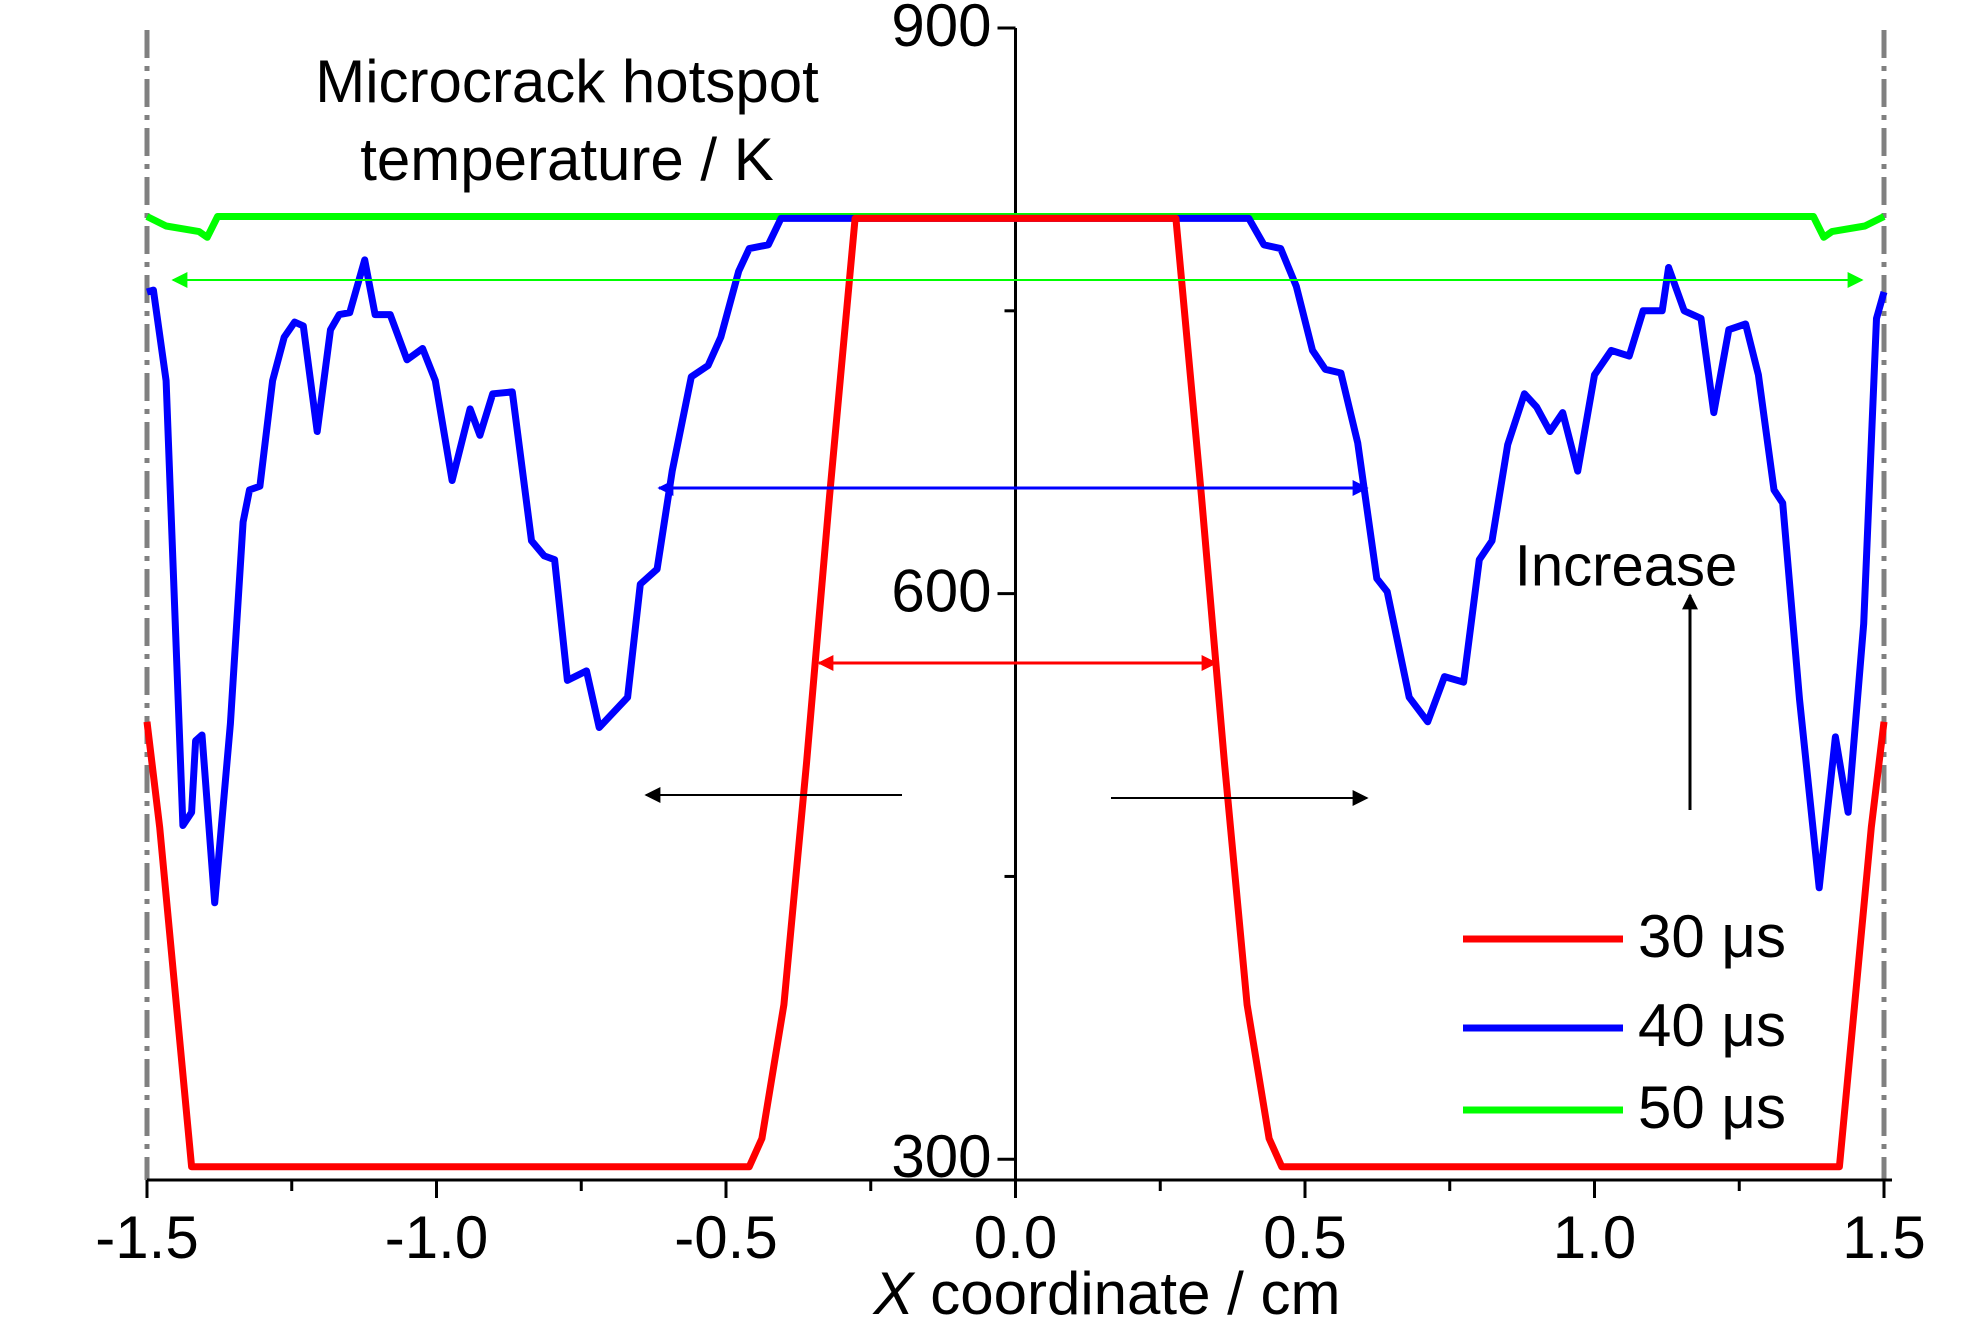 The height and width of the screenshot is (1323, 1984). What do you see at coordinates (1594, 1237) in the screenshot?
I see `x-tick-label: 1.0` at bounding box center [1594, 1237].